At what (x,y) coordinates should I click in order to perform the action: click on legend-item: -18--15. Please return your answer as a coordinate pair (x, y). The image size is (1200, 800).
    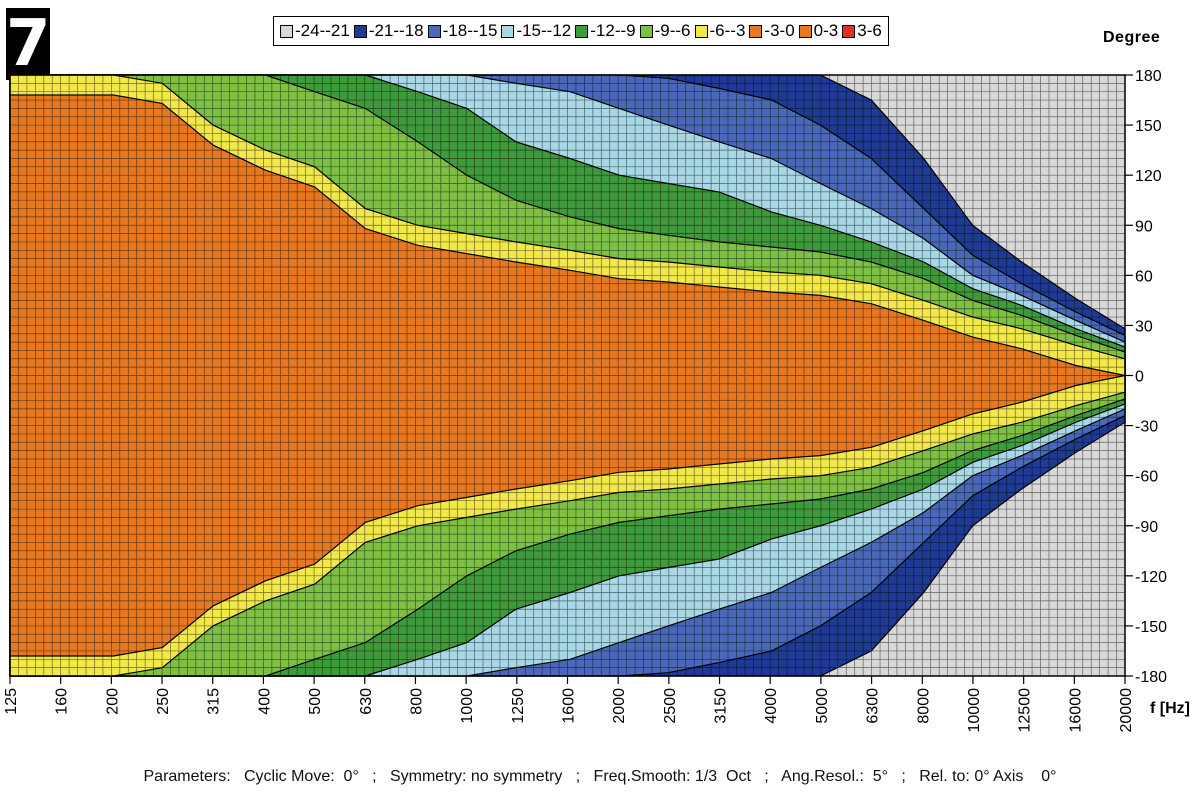
    Looking at the image, I should click on (462, 31).